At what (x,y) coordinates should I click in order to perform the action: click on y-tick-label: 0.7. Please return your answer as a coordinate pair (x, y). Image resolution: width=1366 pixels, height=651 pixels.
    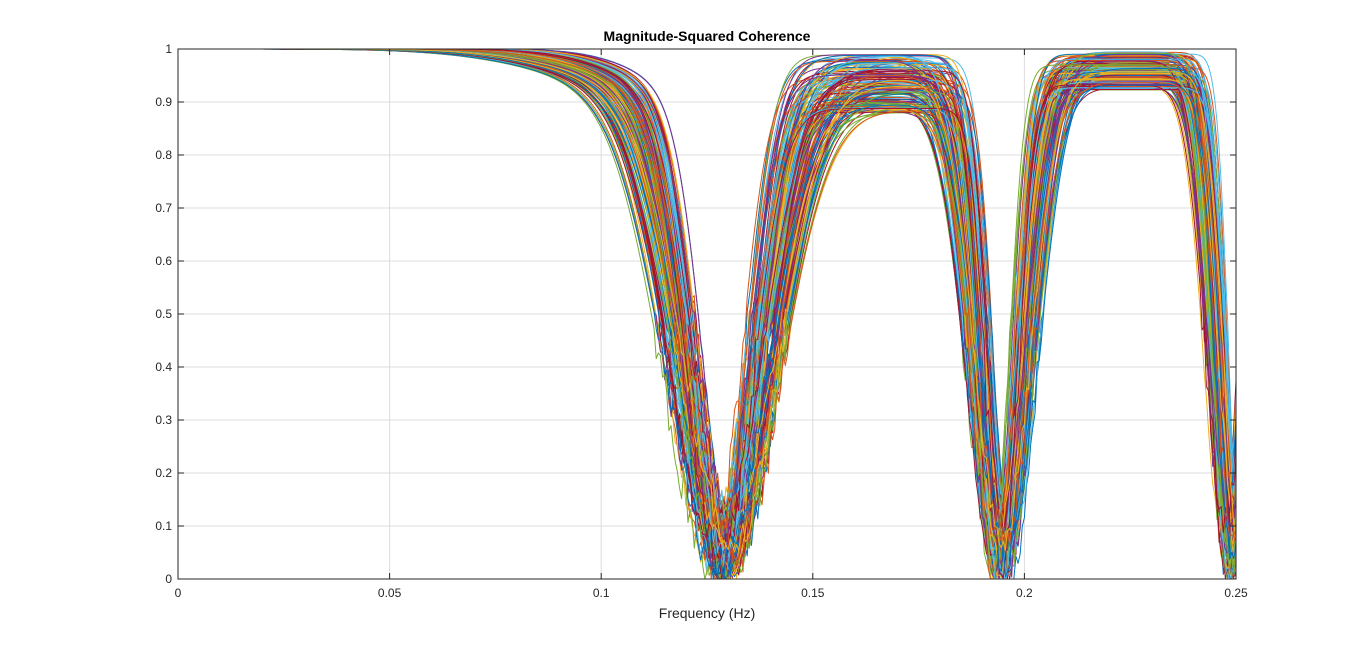
    Looking at the image, I should click on (163, 208).